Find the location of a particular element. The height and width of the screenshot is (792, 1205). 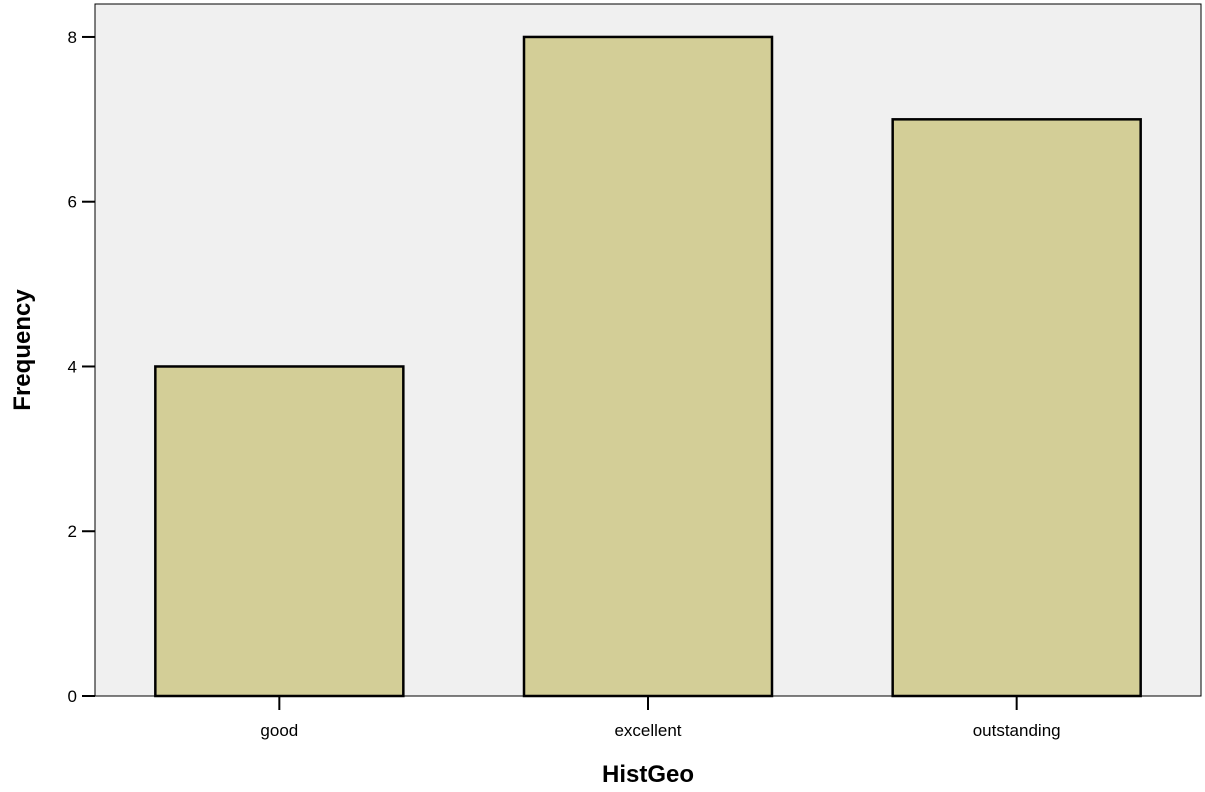

y-tick-label-2: 2 is located at coordinates (72, 531).